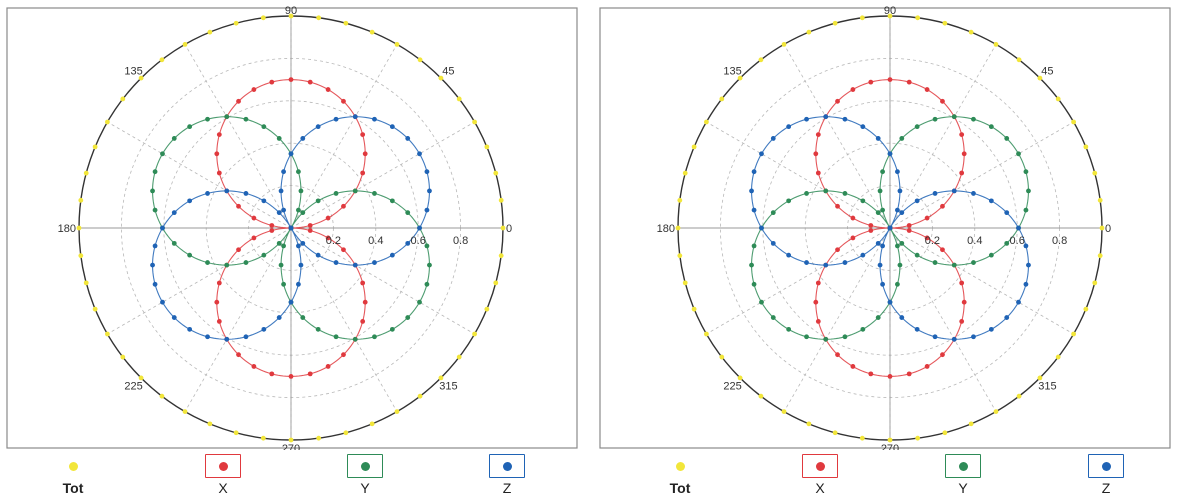 The width and height of the screenshot is (1178, 504). What do you see at coordinates (507, 466) in the screenshot?
I see `legend-swatch-z` at bounding box center [507, 466].